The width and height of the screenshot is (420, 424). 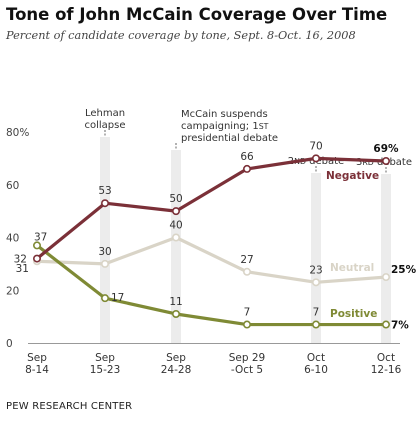 I want to click on data-label: 70, so click(x=315, y=146).